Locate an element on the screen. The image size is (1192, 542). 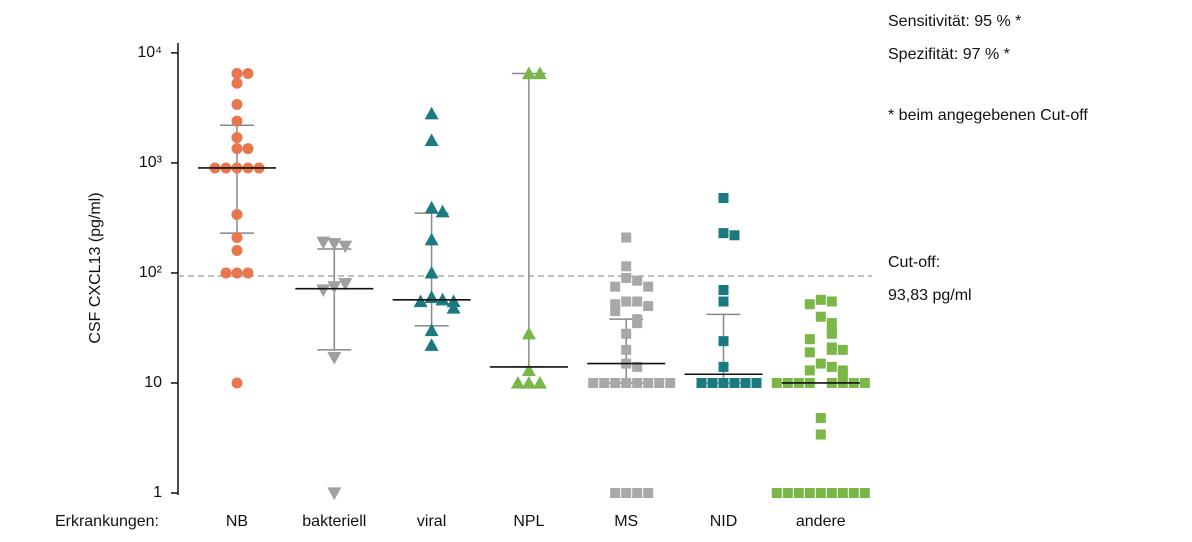
x-tick-label: bakteriell is located at coordinates (334, 521).